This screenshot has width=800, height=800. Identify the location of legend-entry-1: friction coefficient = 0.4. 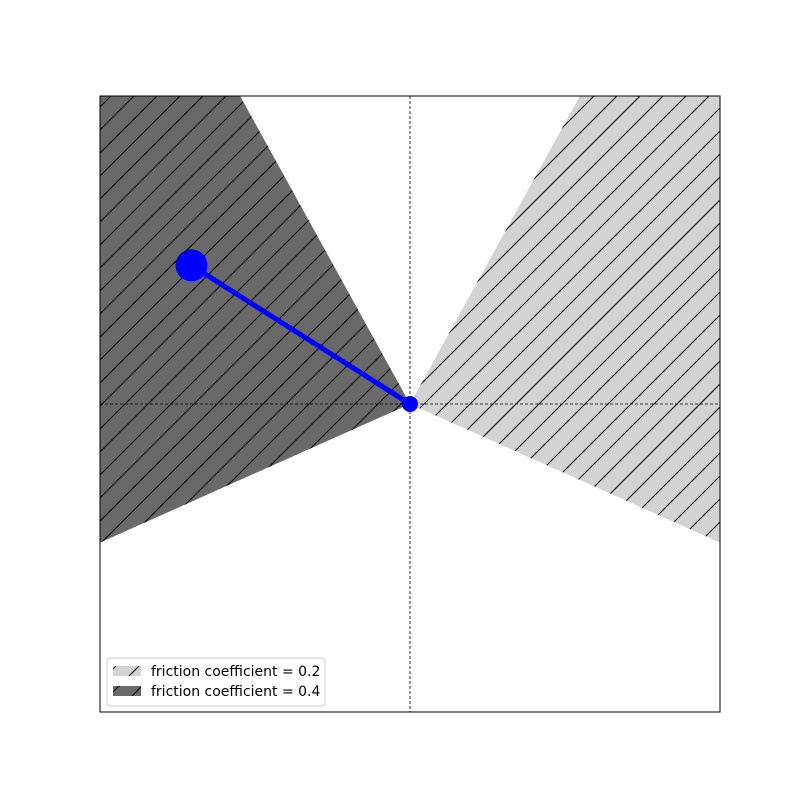
(217, 692).